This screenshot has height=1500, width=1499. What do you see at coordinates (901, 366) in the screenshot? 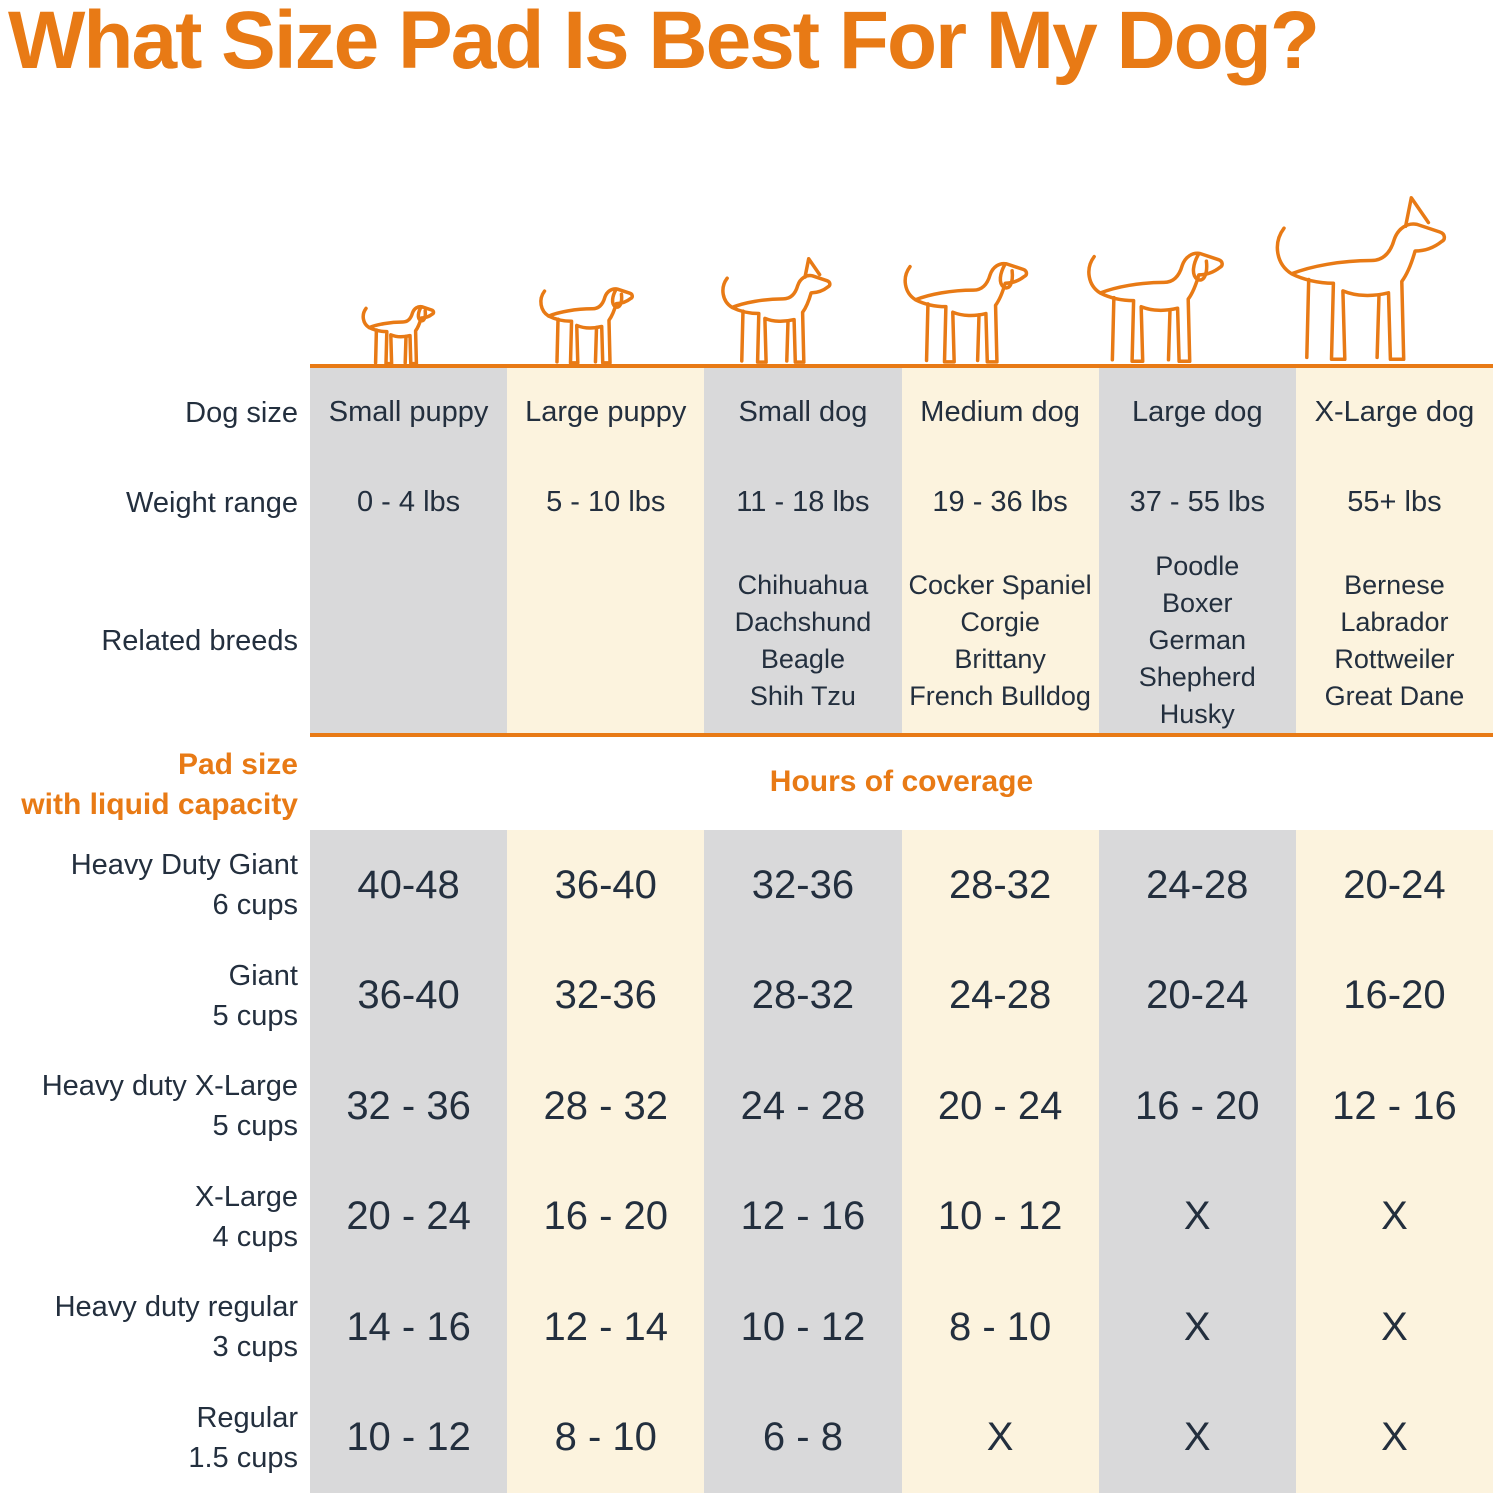
I see `ground-line` at bounding box center [901, 366].